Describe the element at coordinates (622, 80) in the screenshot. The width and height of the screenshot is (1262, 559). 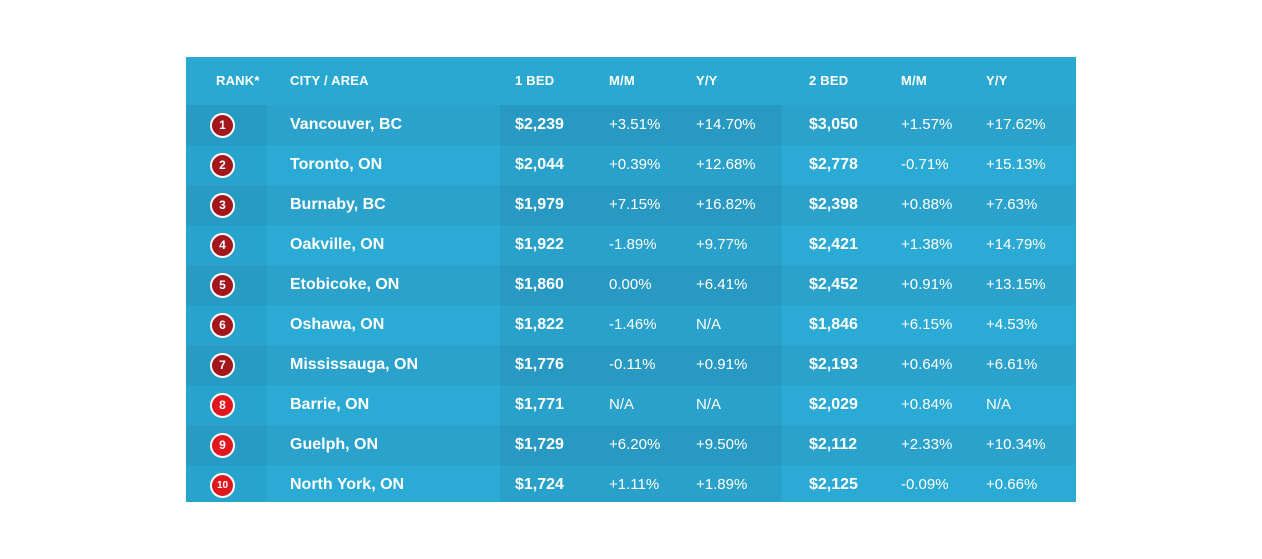
I see `header-1-bed-mm: M/M` at that location.